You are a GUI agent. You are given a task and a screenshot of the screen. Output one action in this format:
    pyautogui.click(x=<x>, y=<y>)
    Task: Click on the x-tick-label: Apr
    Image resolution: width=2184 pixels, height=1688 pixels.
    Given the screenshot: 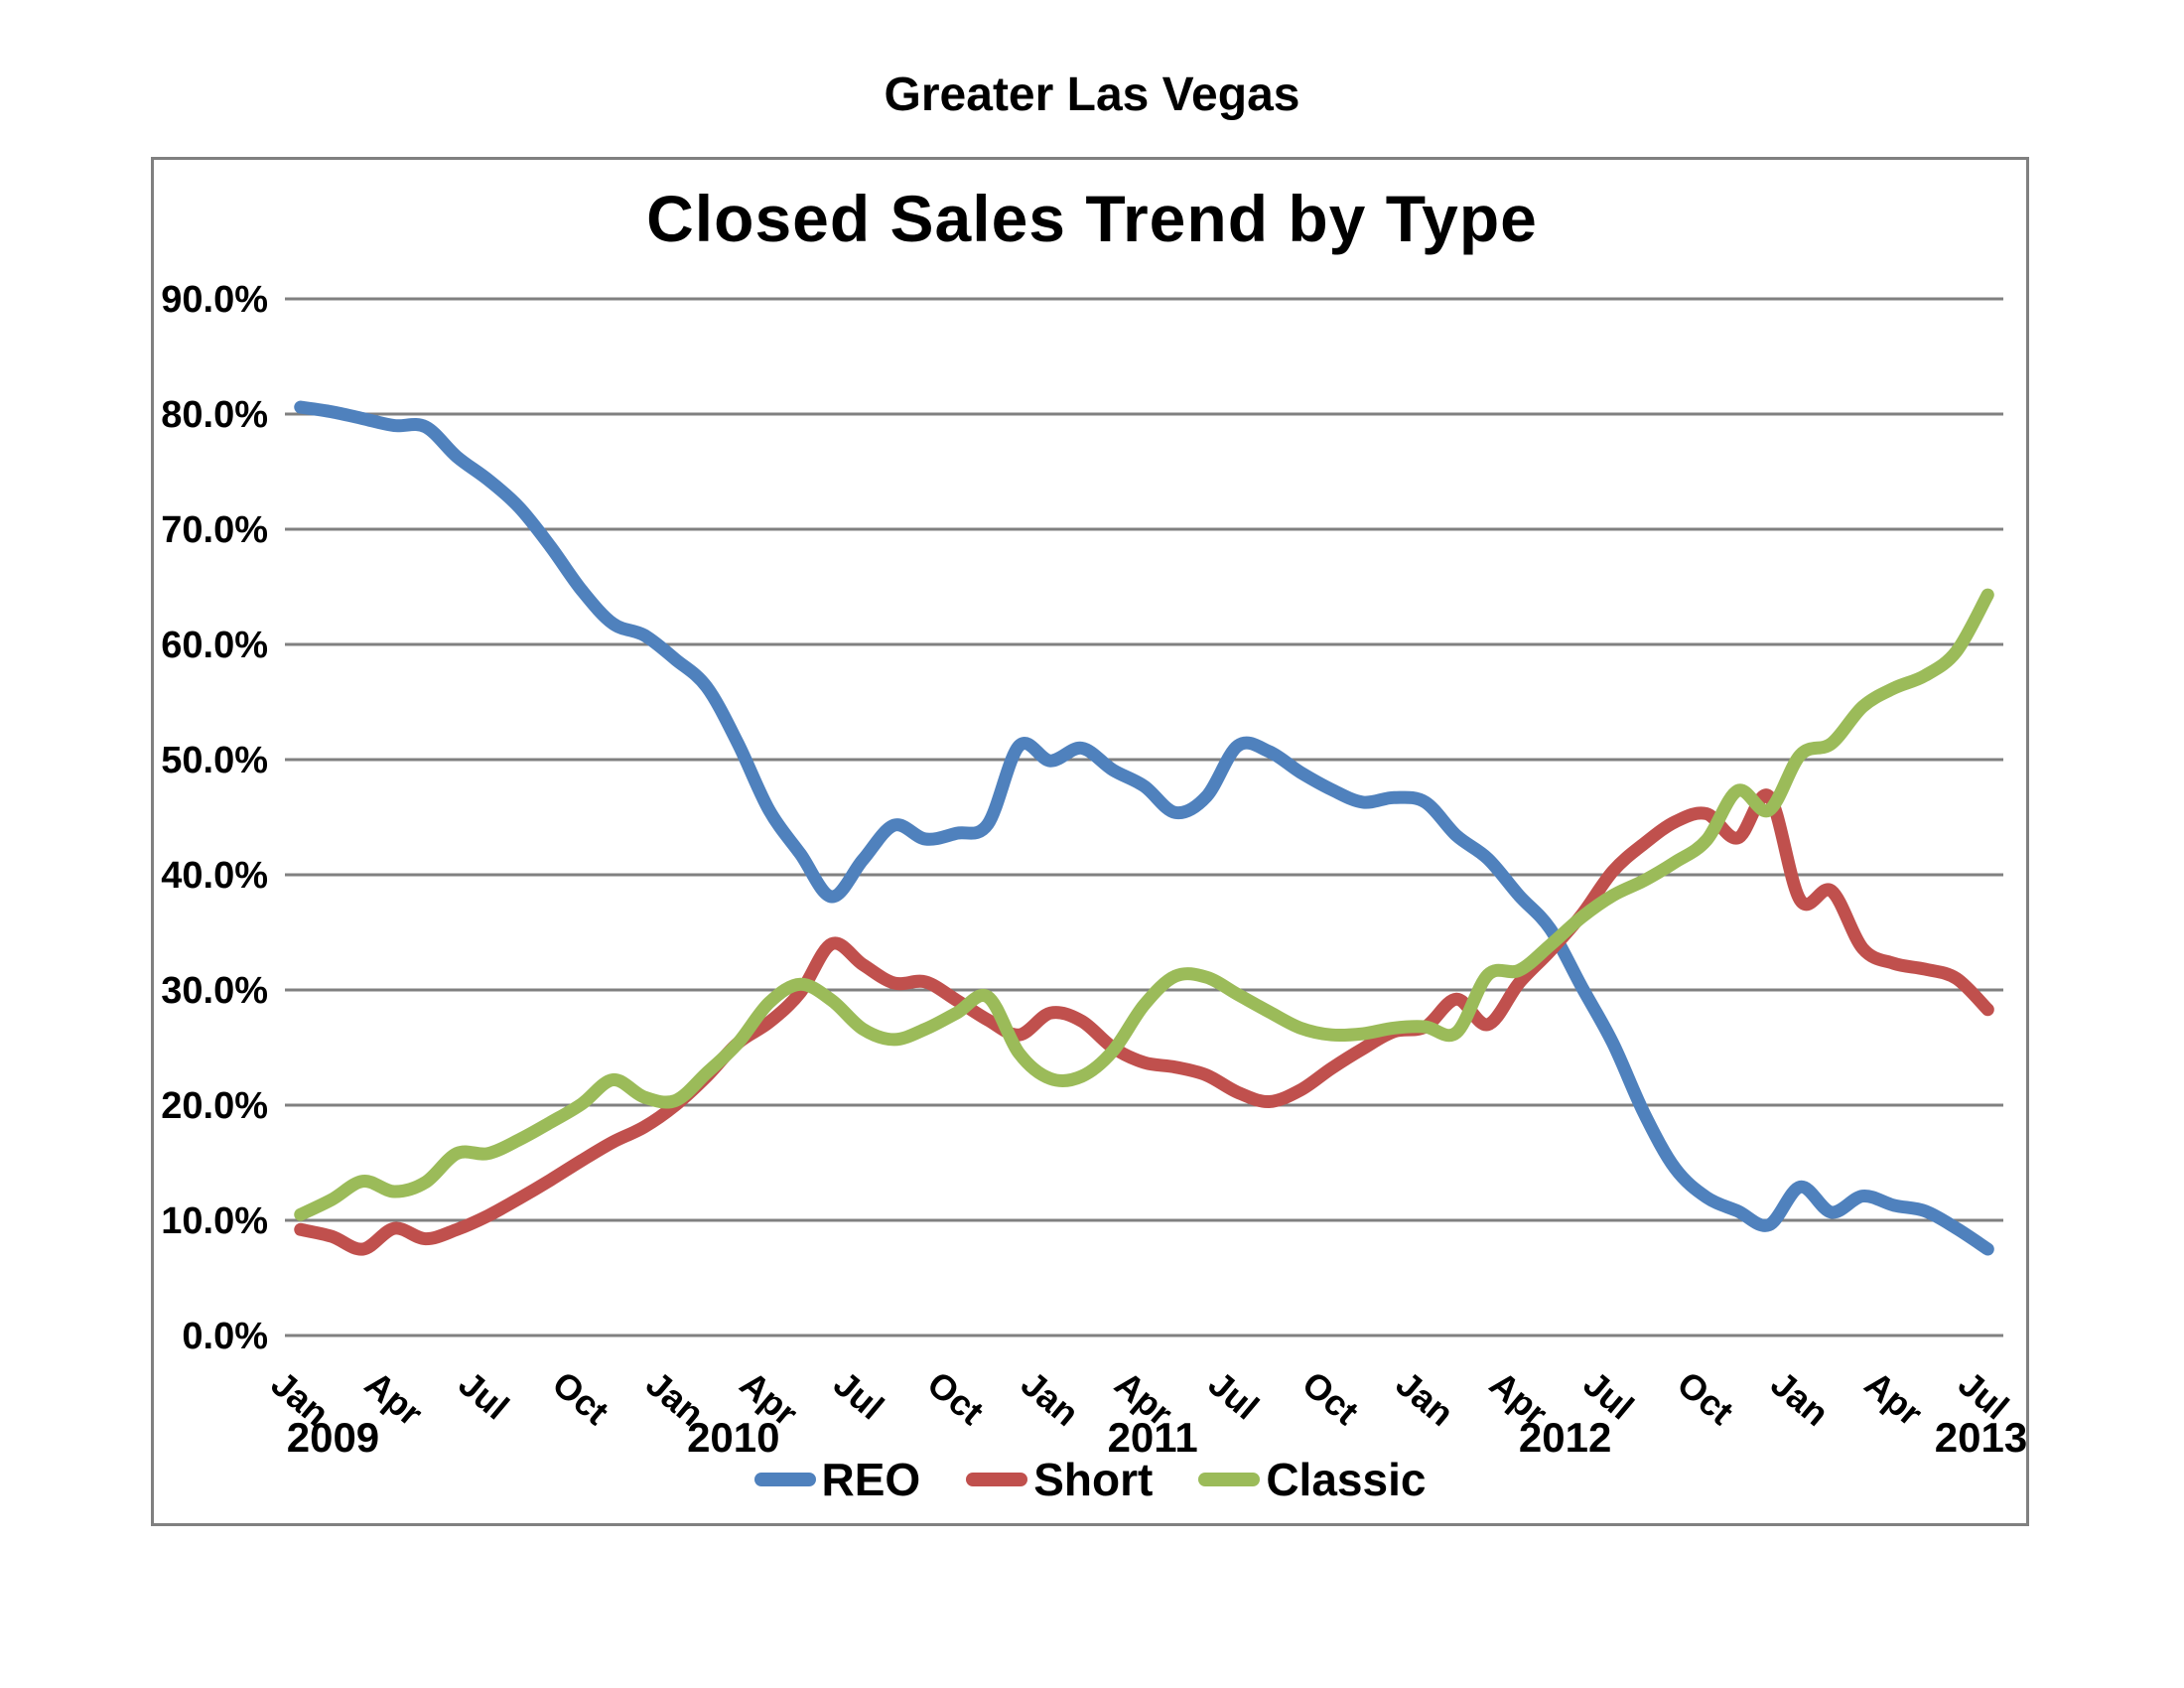 What is the action you would take?
    pyautogui.click(x=1894, y=1398)
    